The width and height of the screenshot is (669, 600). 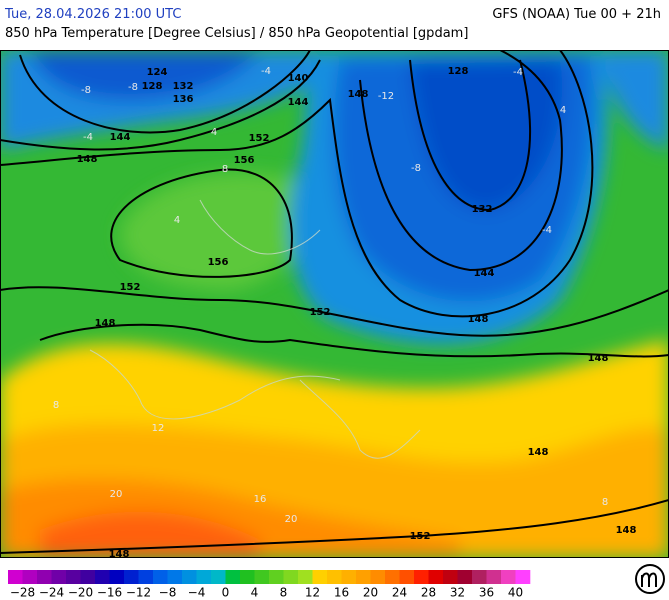 What do you see at coordinates (486, 593) in the screenshot?
I see `colorbar-label: 36` at bounding box center [486, 593].